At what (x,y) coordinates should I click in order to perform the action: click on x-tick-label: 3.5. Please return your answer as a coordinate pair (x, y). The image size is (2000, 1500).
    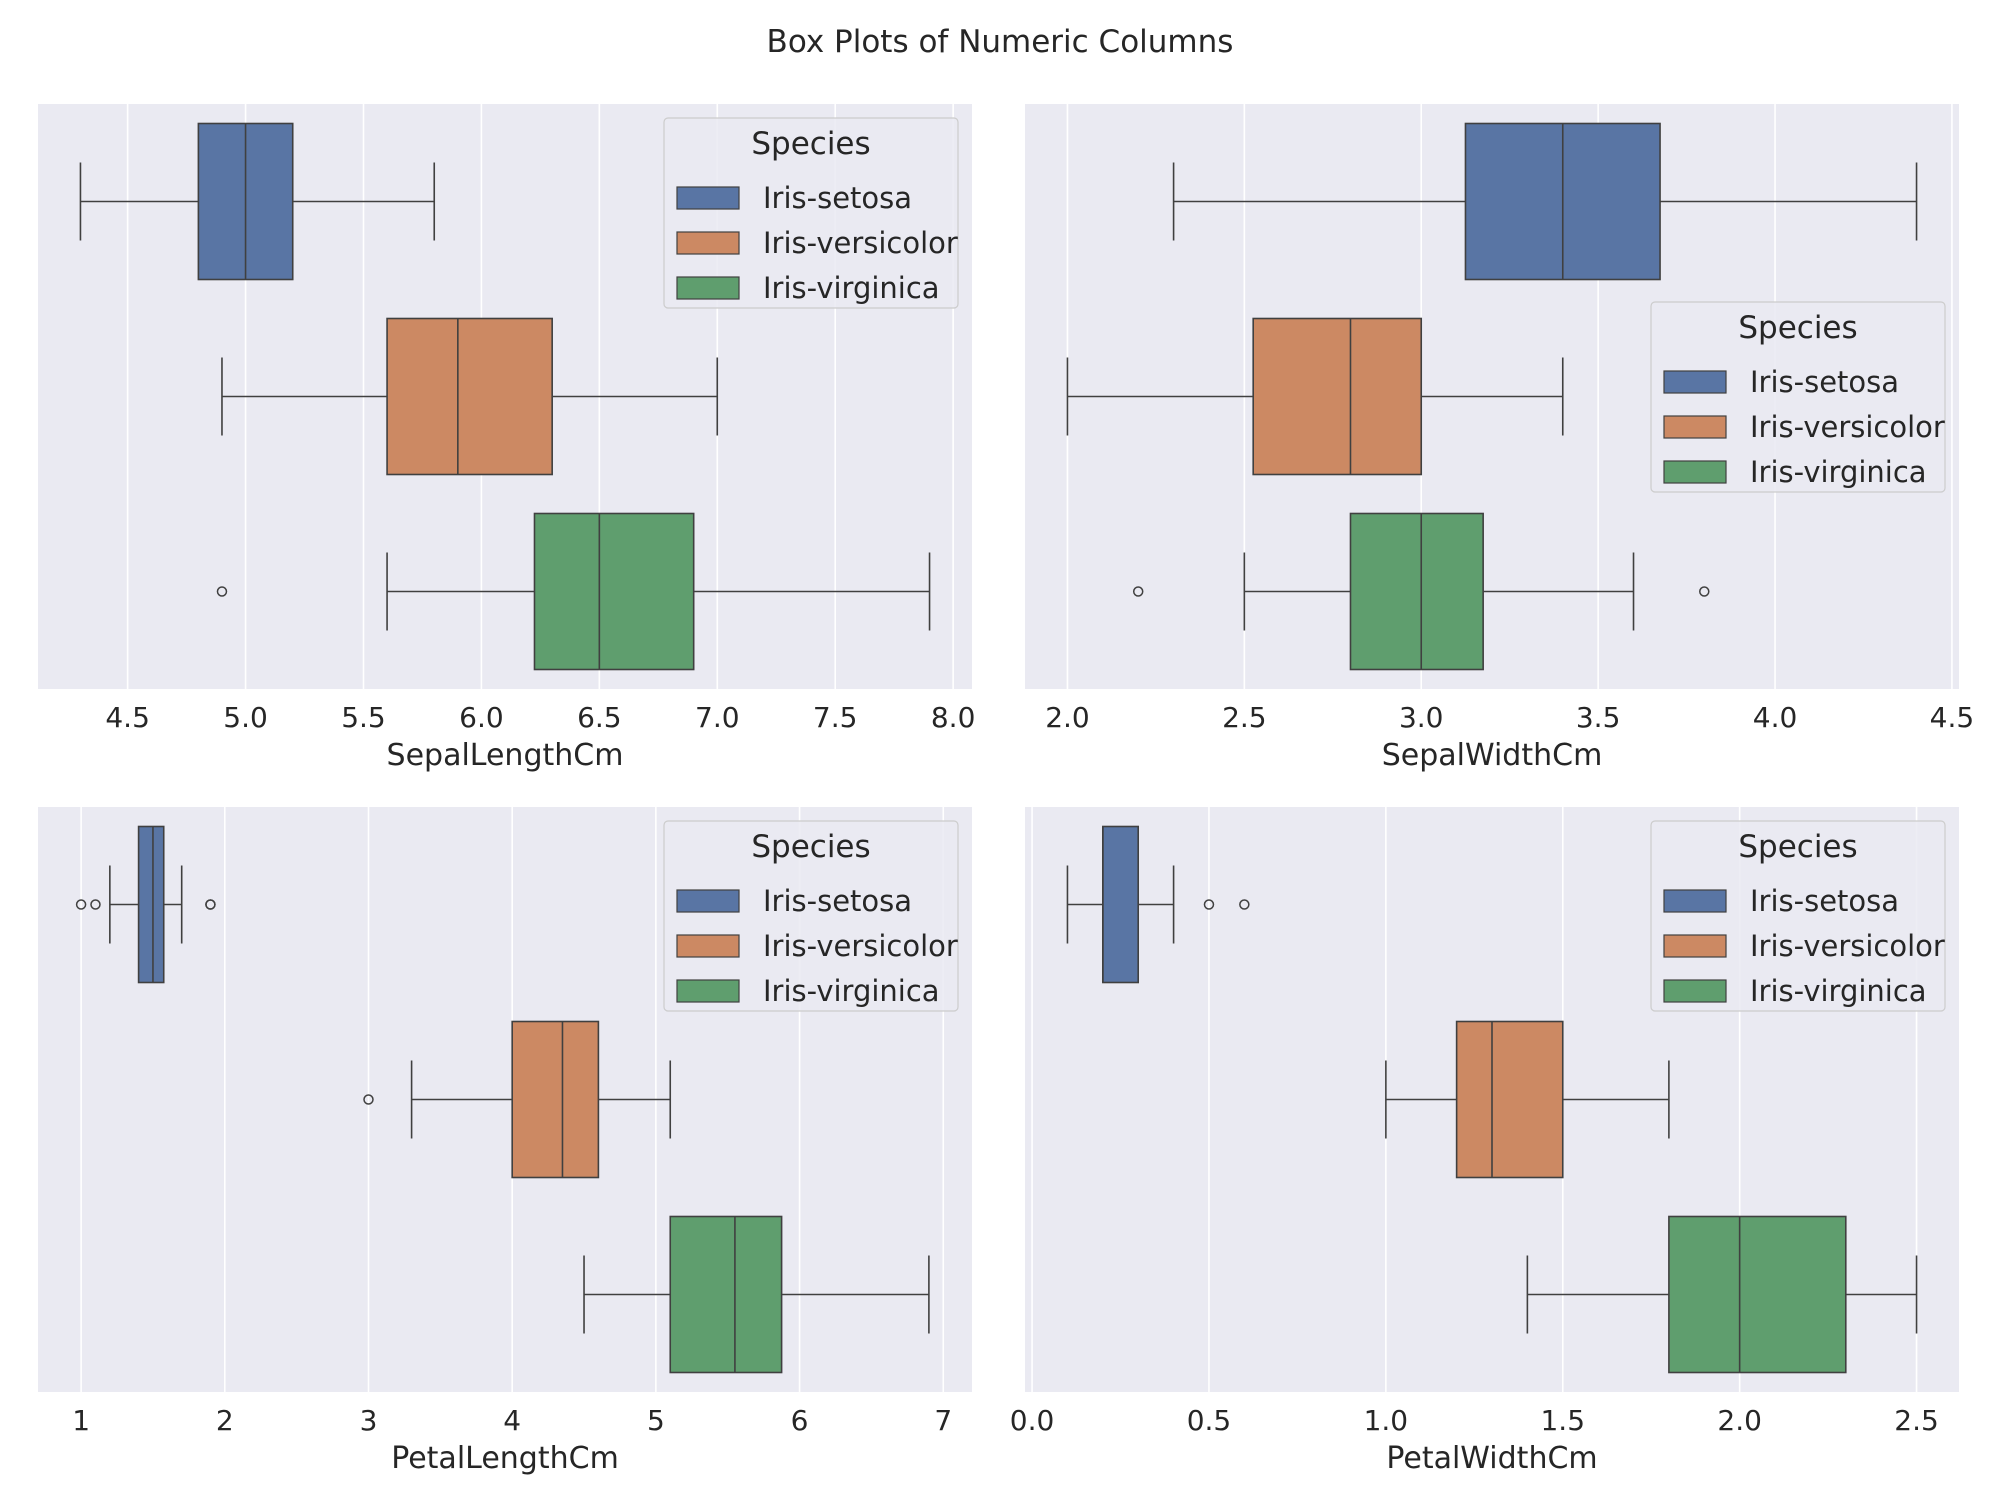
    Looking at the image, I should click on (1598, 717).